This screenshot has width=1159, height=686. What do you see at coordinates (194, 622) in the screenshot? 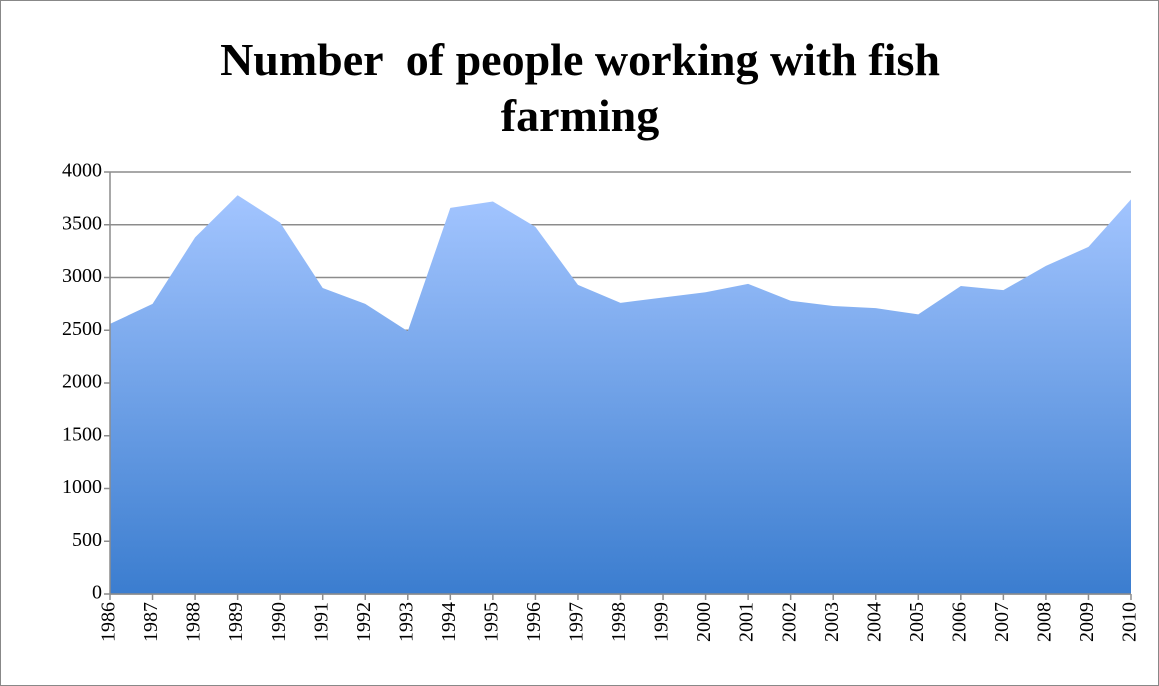
I see `x-tick-label: 1988` at bounding box center [194, 622].